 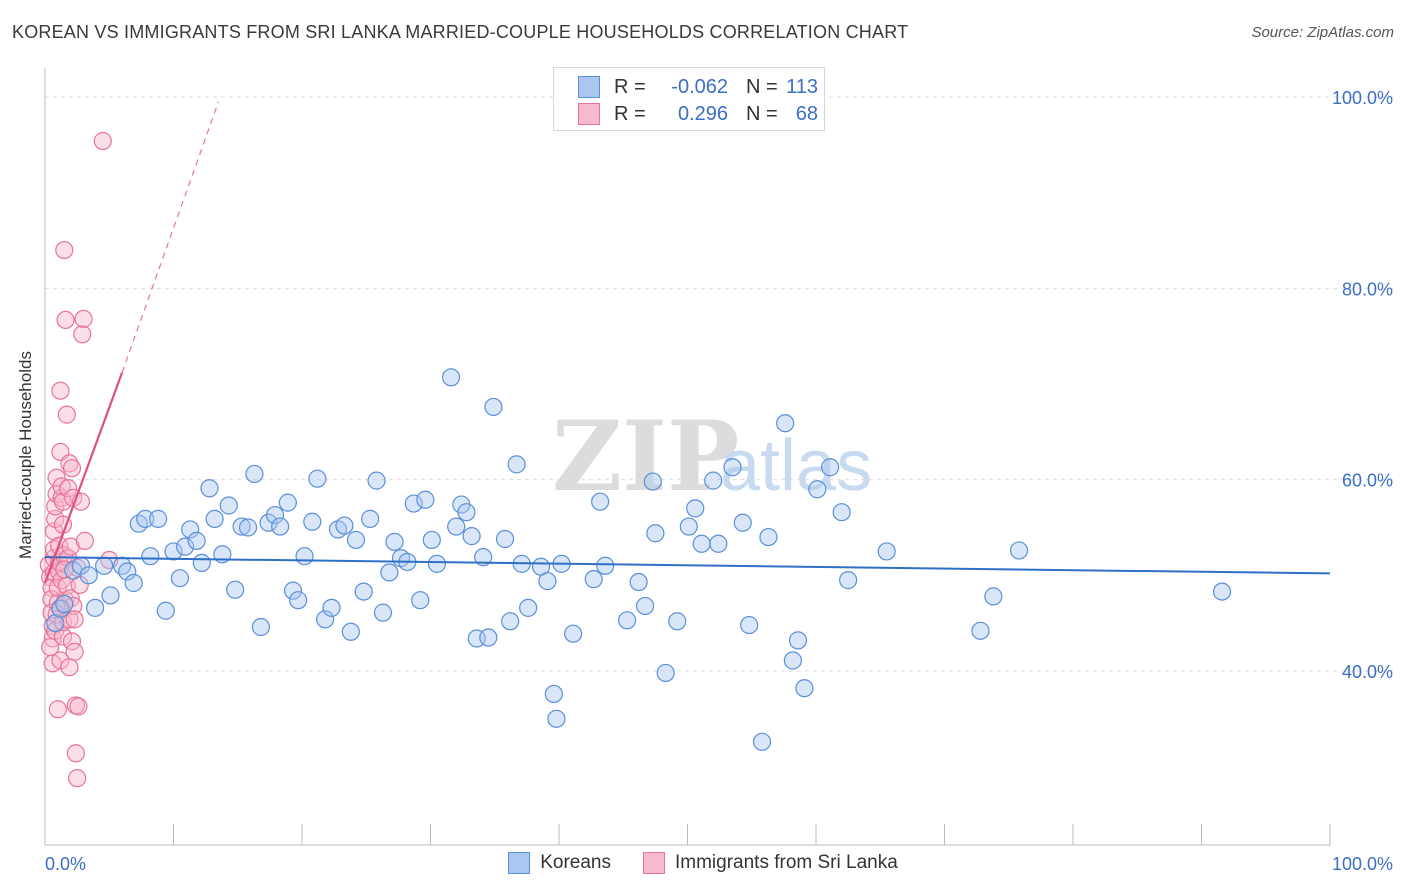 I want to click on correlation-legend: R = -0.062 N = 113 R = 0.296 N = 68, so click(x=689, y=99).